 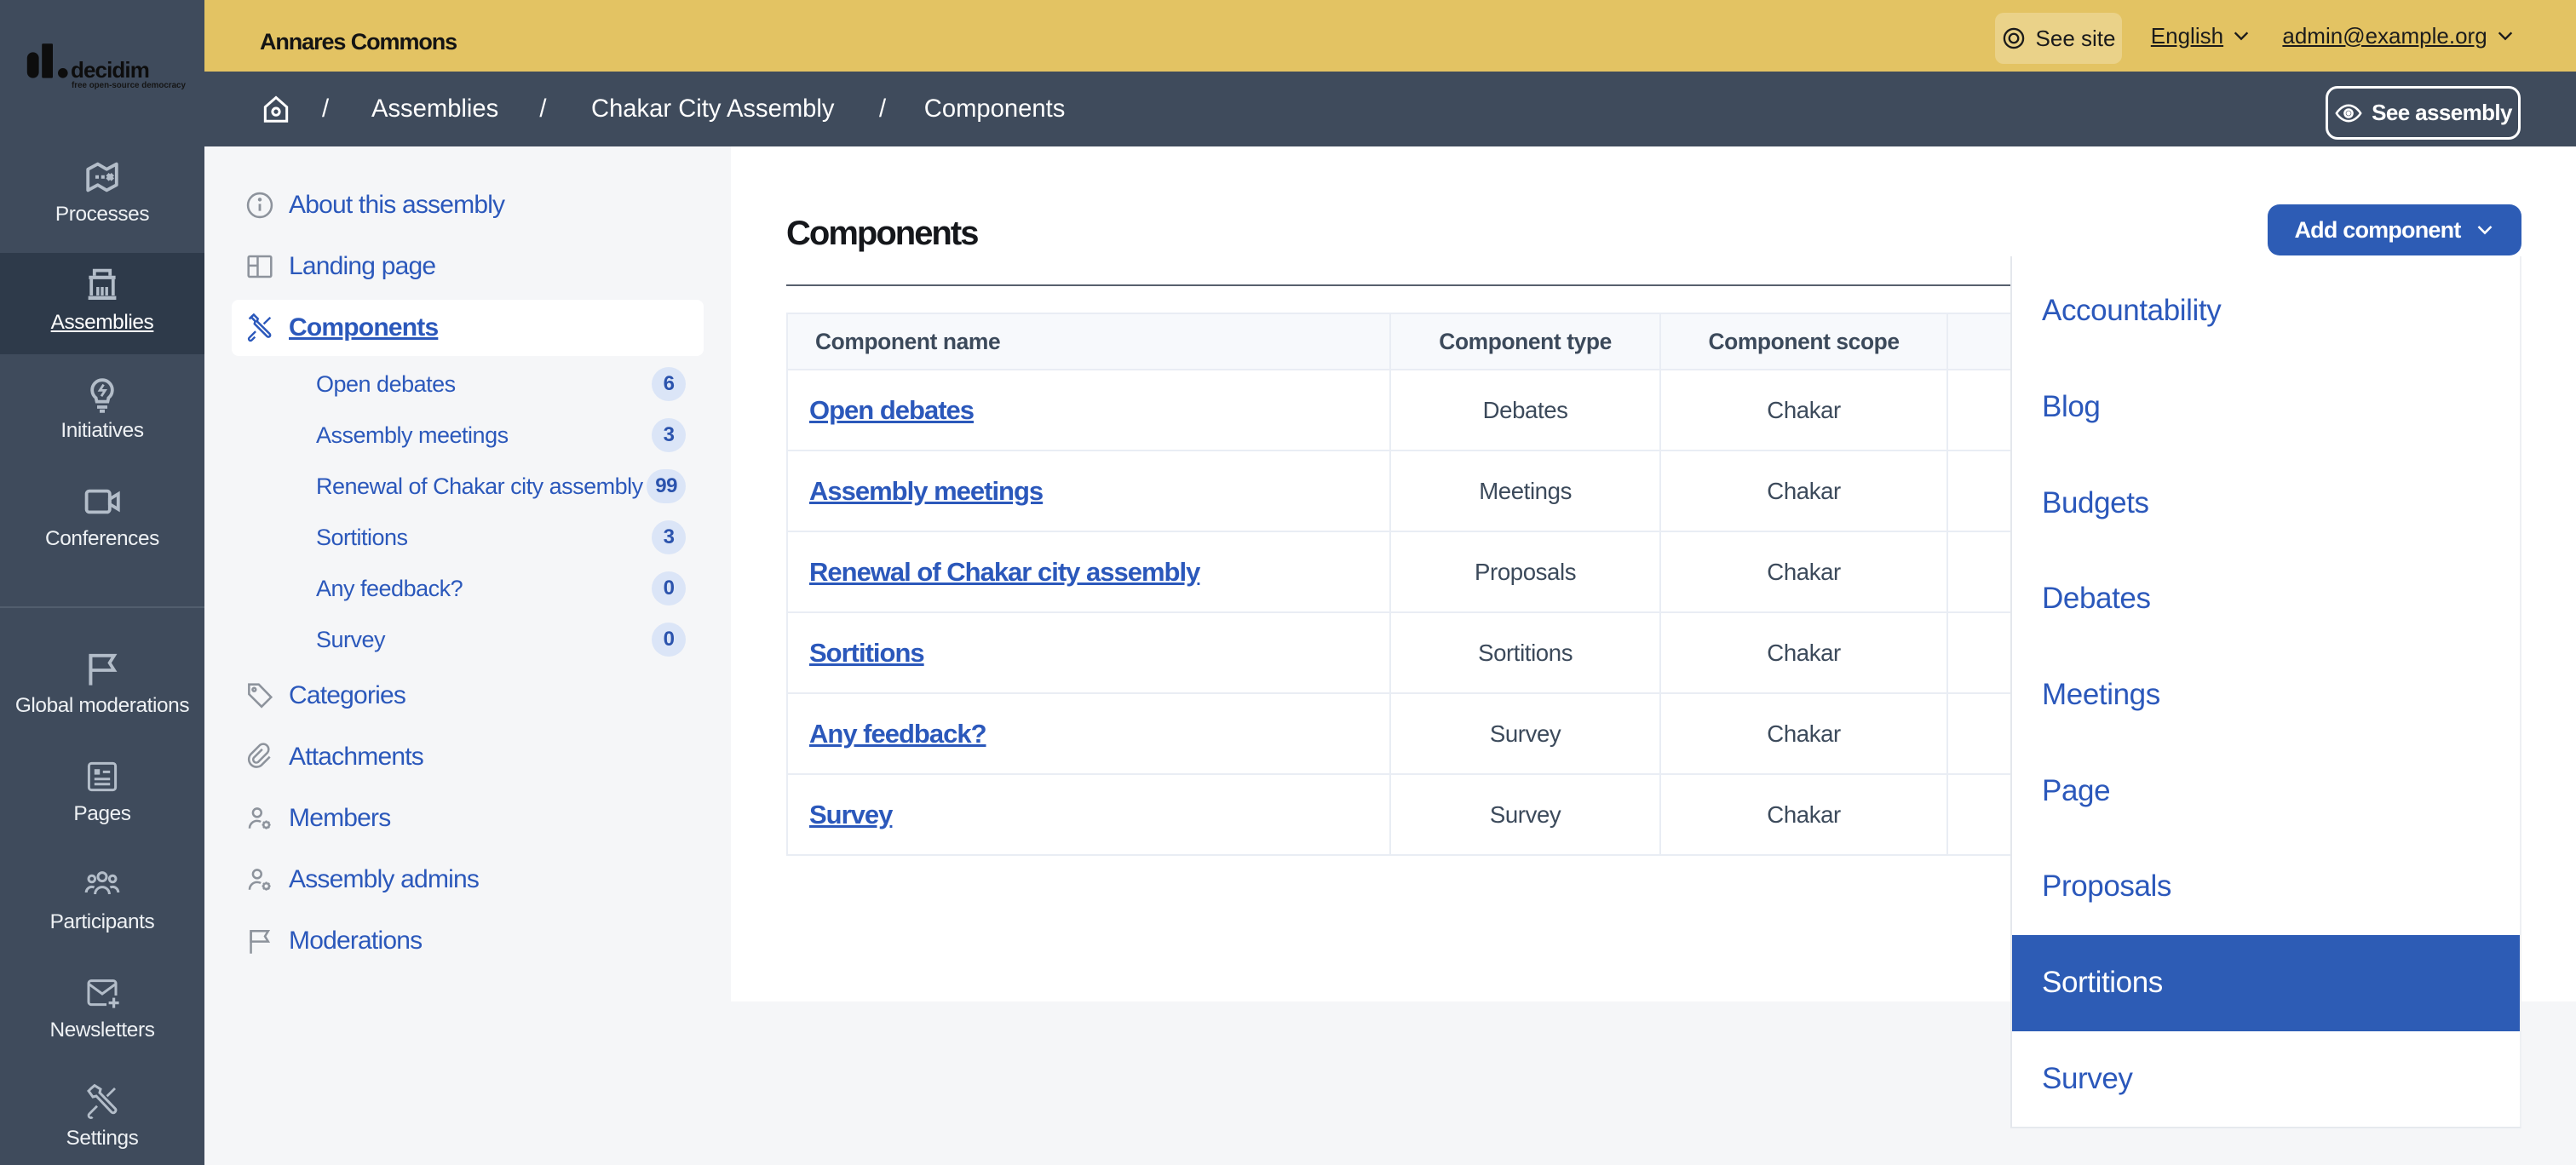 What do you see at coordinates (129, 86) in the screenshot?
I see `svg-text: free open-source democracy` at bounding box center [129, 86].